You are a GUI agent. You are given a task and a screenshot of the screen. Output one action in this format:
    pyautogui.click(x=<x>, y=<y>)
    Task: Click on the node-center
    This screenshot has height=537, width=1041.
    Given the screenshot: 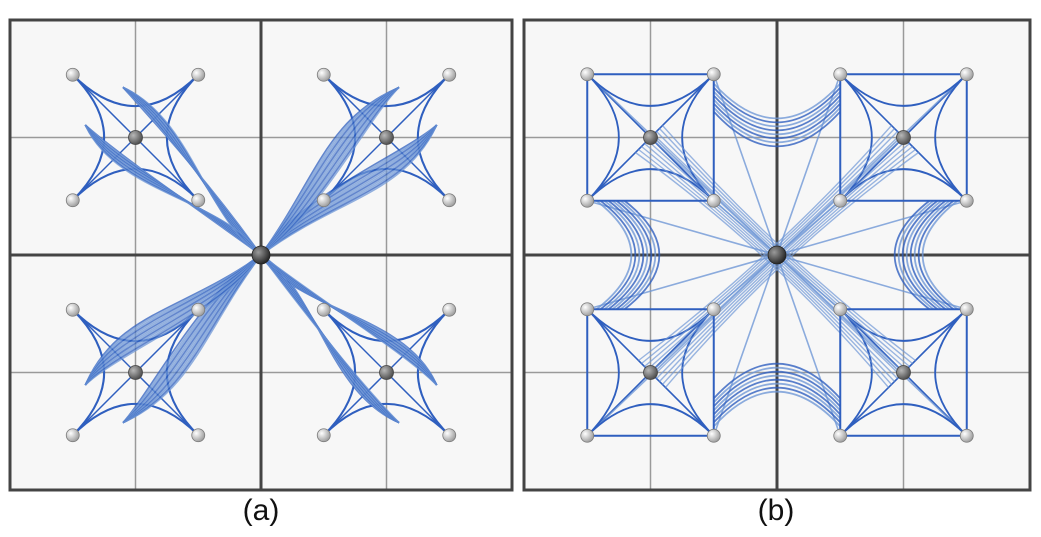 What is the action you would take?
    pyautogui.click(x=261, y=255)
    